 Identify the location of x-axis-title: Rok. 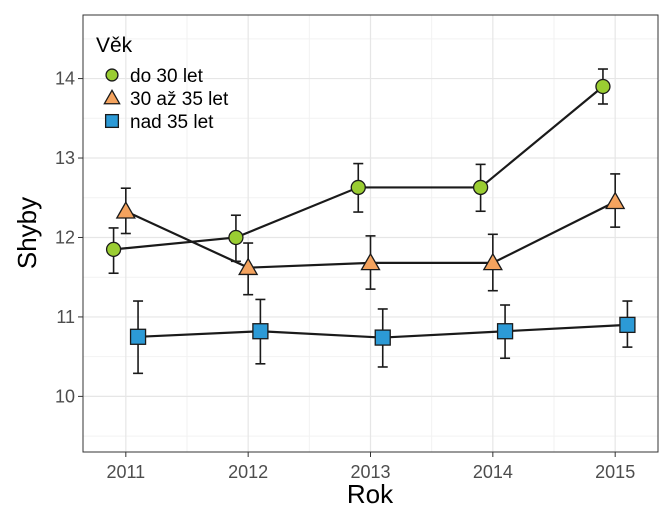
(370, 494).